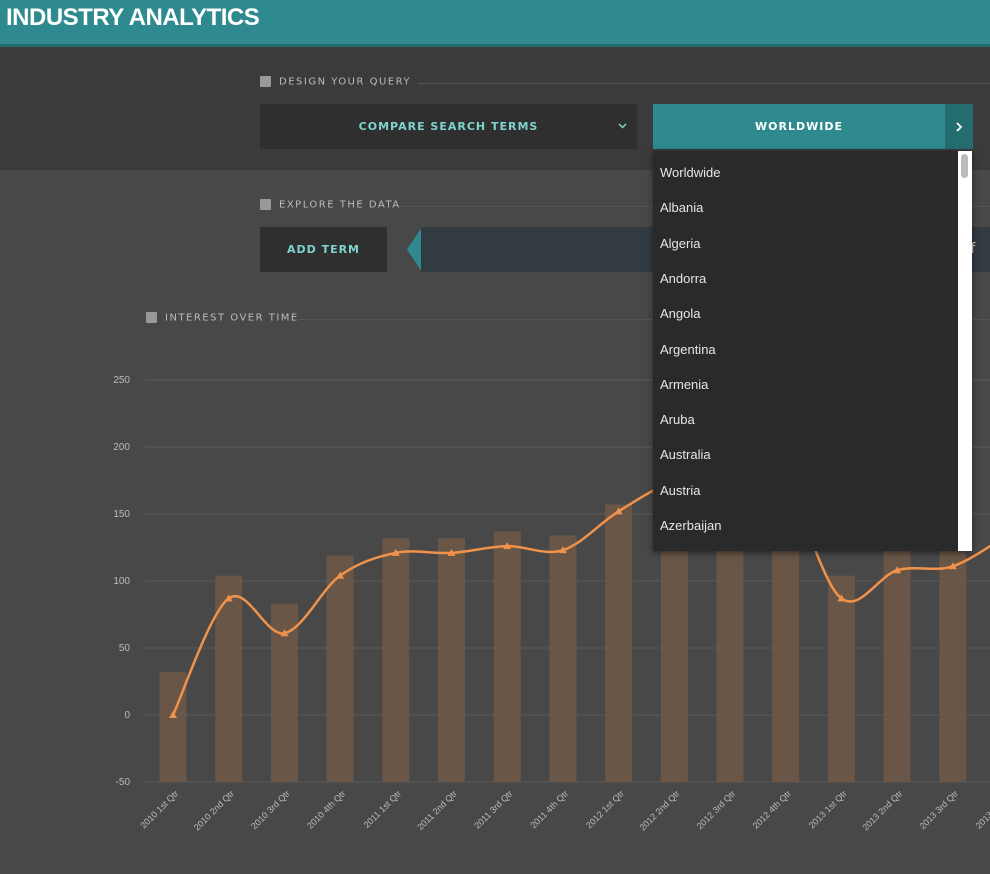 The width and height of the screenshot is (990, 874). Describe the element at coordinates (159, 809) in the screenshot. I see `x-tick-label: 2010 1st Qtr` at that location.